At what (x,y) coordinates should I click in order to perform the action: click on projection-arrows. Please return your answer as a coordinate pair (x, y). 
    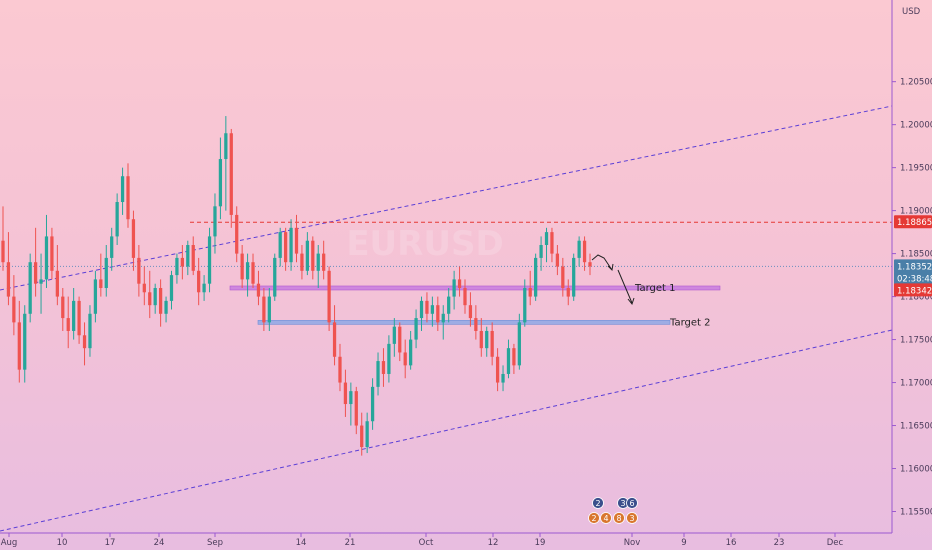
    Looking at the image, I should click on (613, 280).